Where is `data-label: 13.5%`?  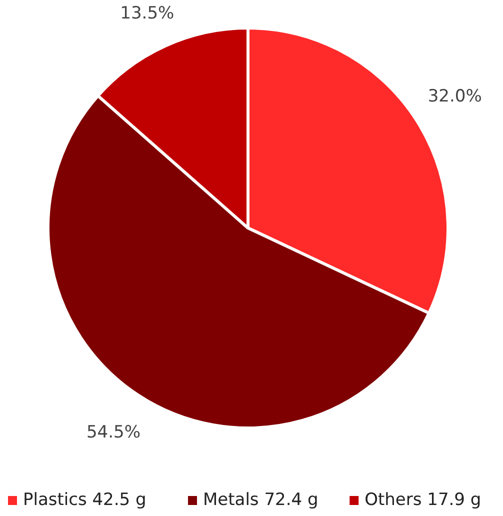 data-label: 13.5% is located at coordinates (147, 14).